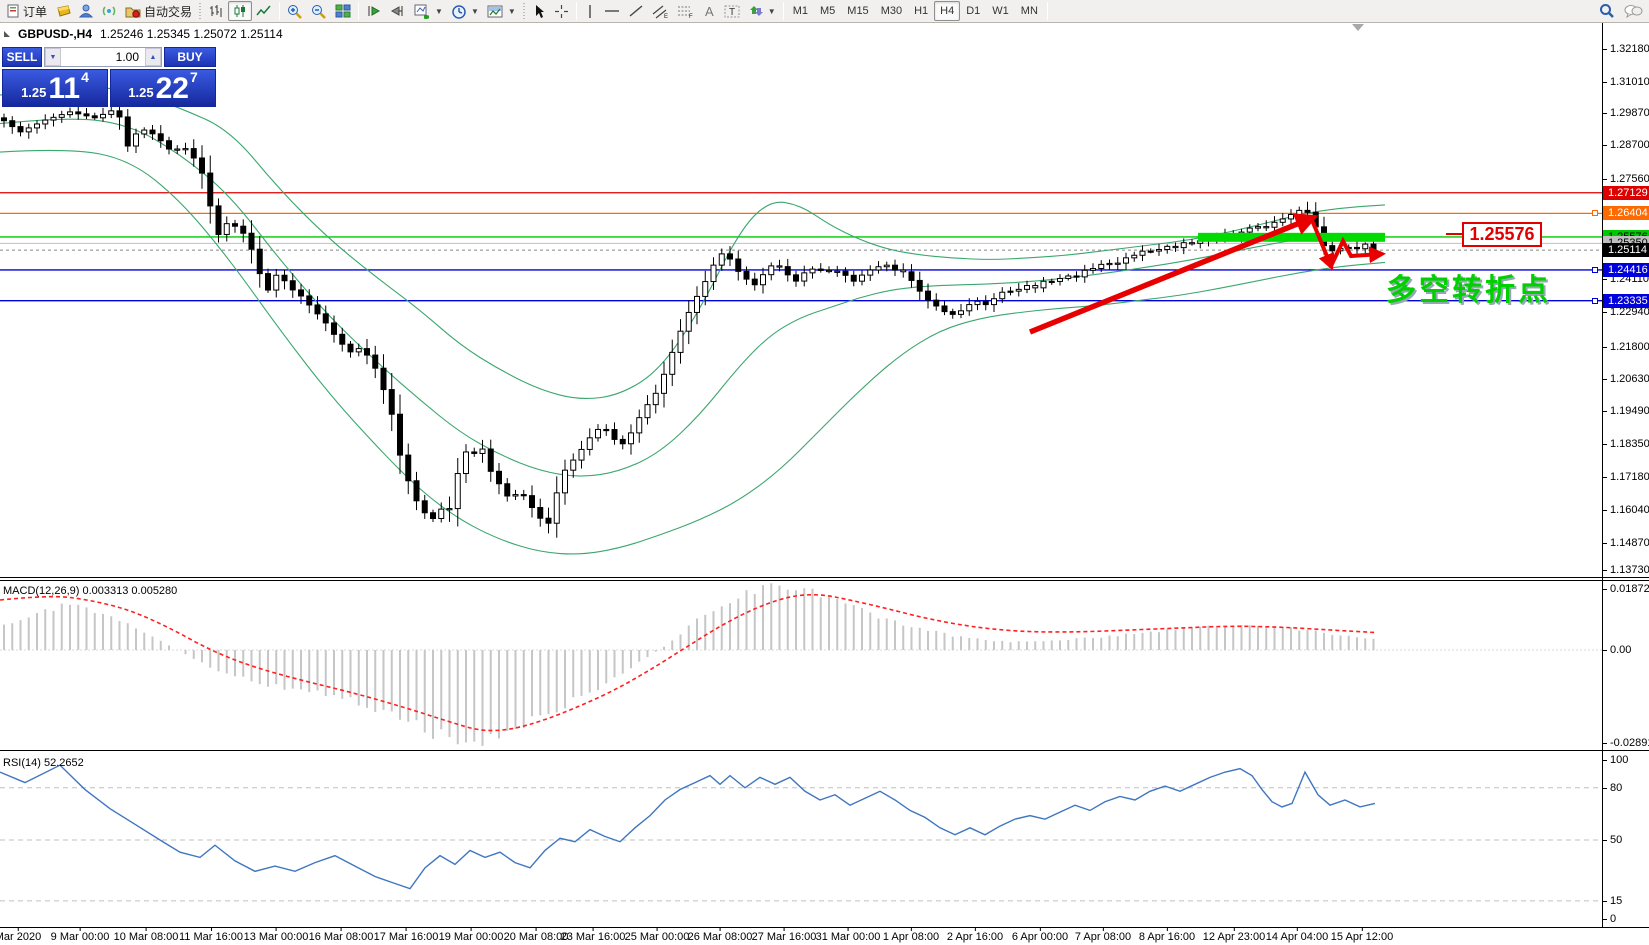 The image size is (1649, 945). I want to click on time-tick-label: 7 Apr 08:00, so click(1103, 935).